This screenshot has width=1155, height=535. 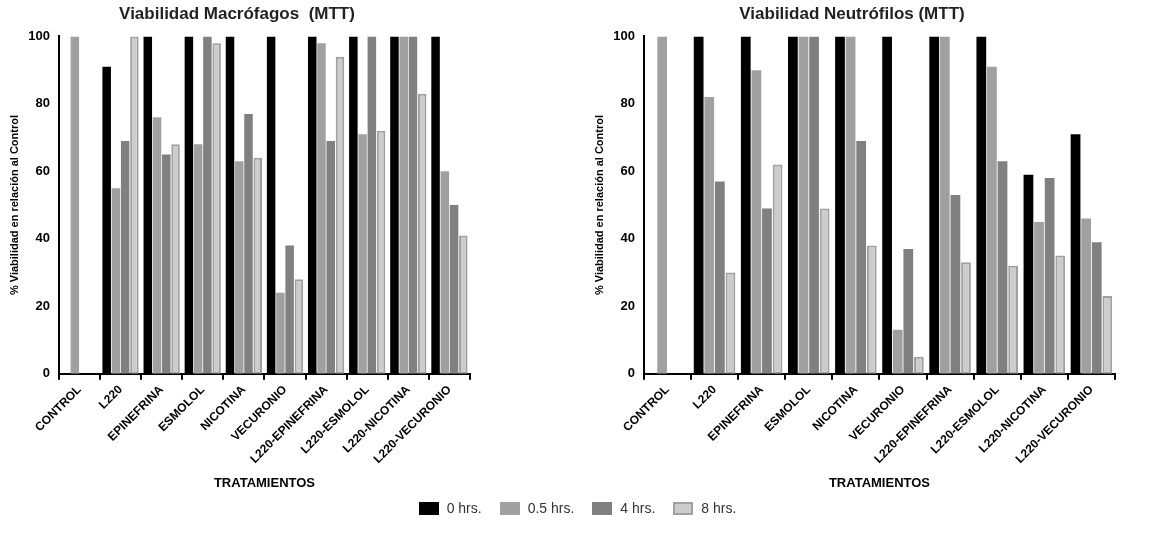 What do you see at coordinates (237, 13) in the screenshot?
I see `chart-title: Viabilidad Macrófagos (MTT)` at bounding box center [237, 13].